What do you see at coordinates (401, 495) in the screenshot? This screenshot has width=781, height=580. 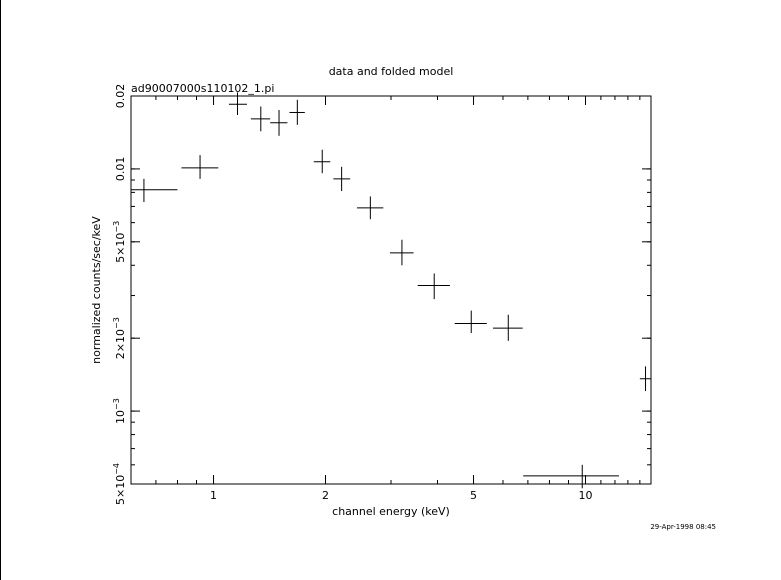 I see `x-tick-labels: 1 2 5 10` at bounding box center [401, 495].